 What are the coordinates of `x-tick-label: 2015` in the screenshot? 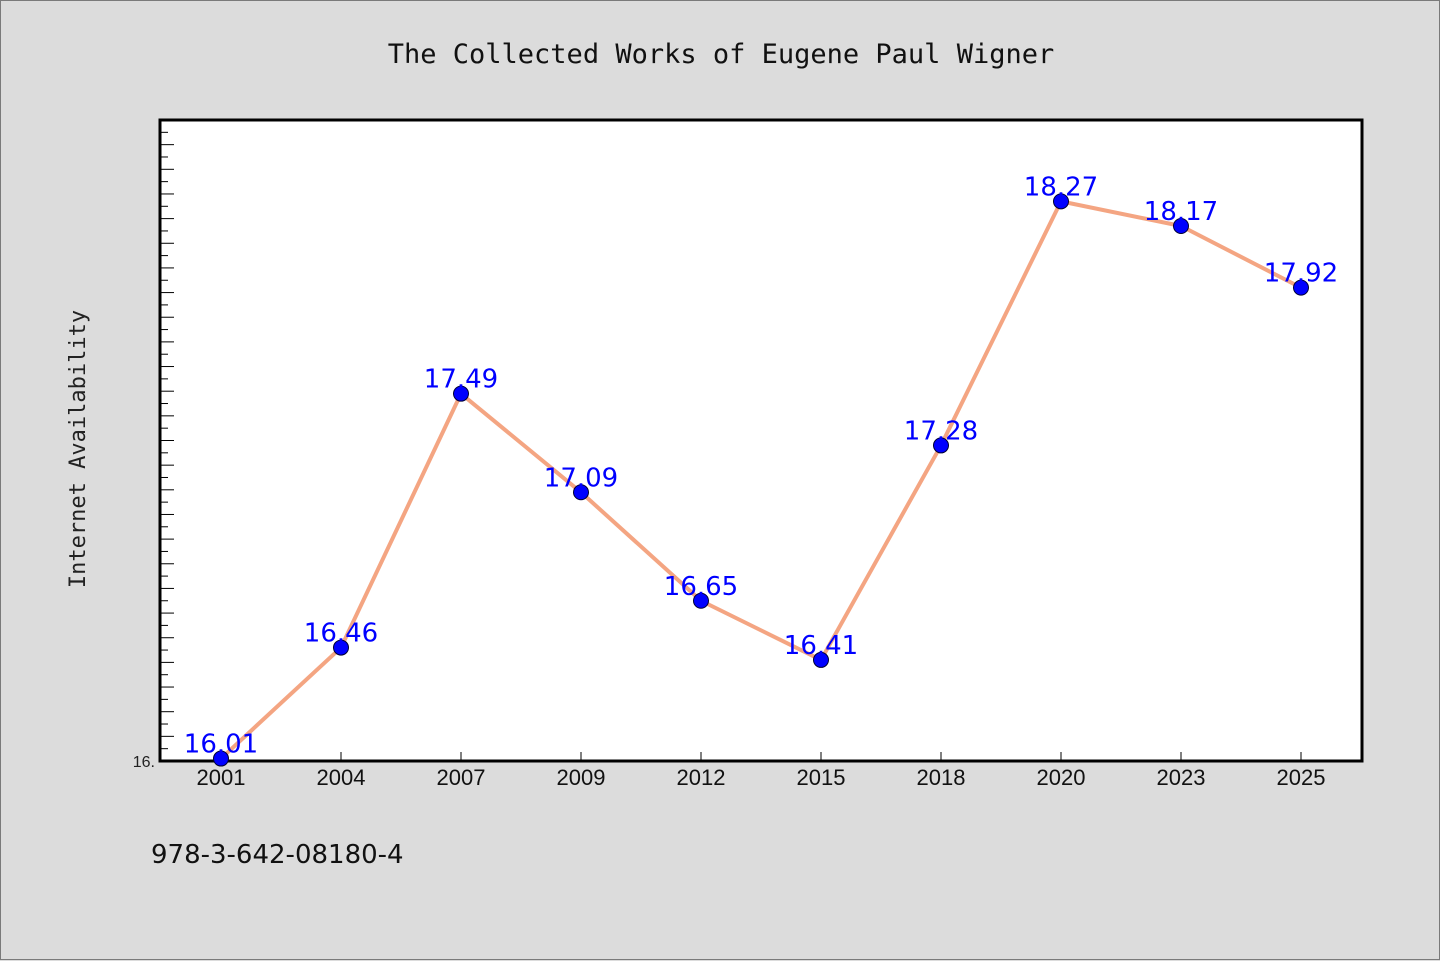 It's located at (821, 777).